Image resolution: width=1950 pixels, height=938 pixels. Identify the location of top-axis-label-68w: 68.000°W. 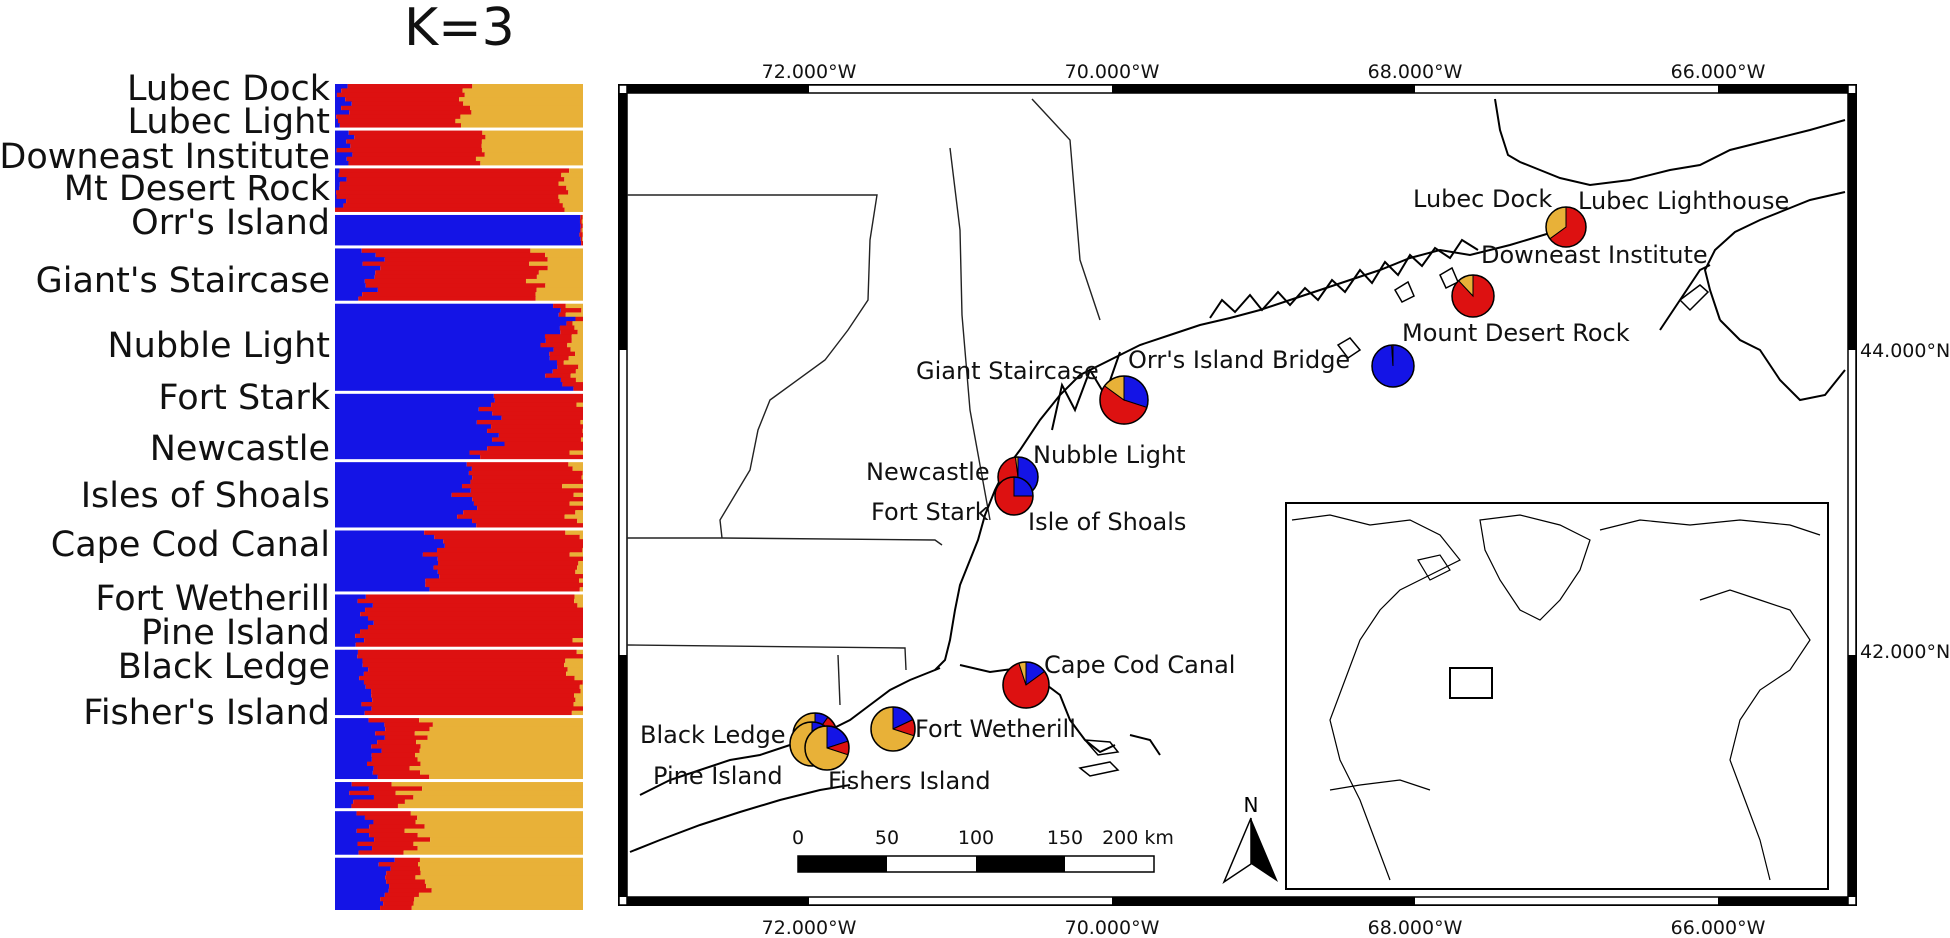
(1415, 72).